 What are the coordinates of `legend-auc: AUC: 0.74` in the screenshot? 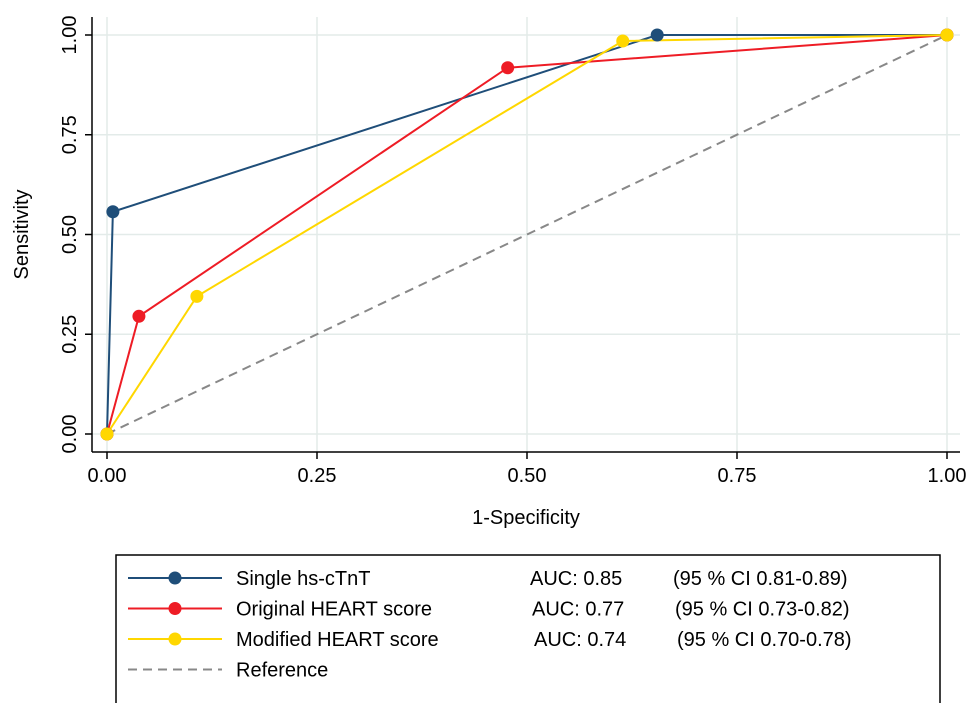 It's located at (580, 640).